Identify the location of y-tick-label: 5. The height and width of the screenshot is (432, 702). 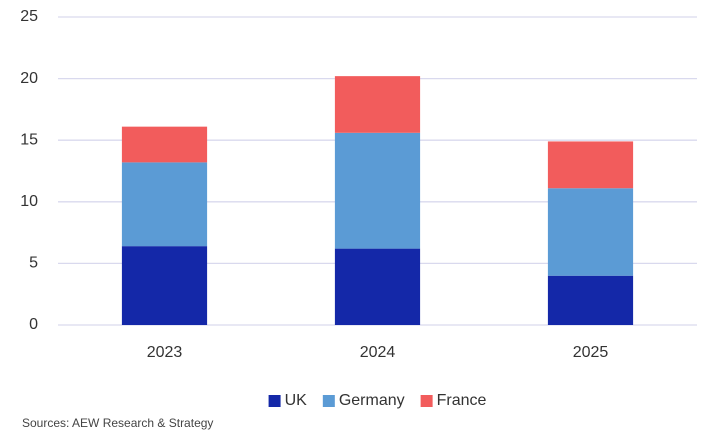
(33, 263).